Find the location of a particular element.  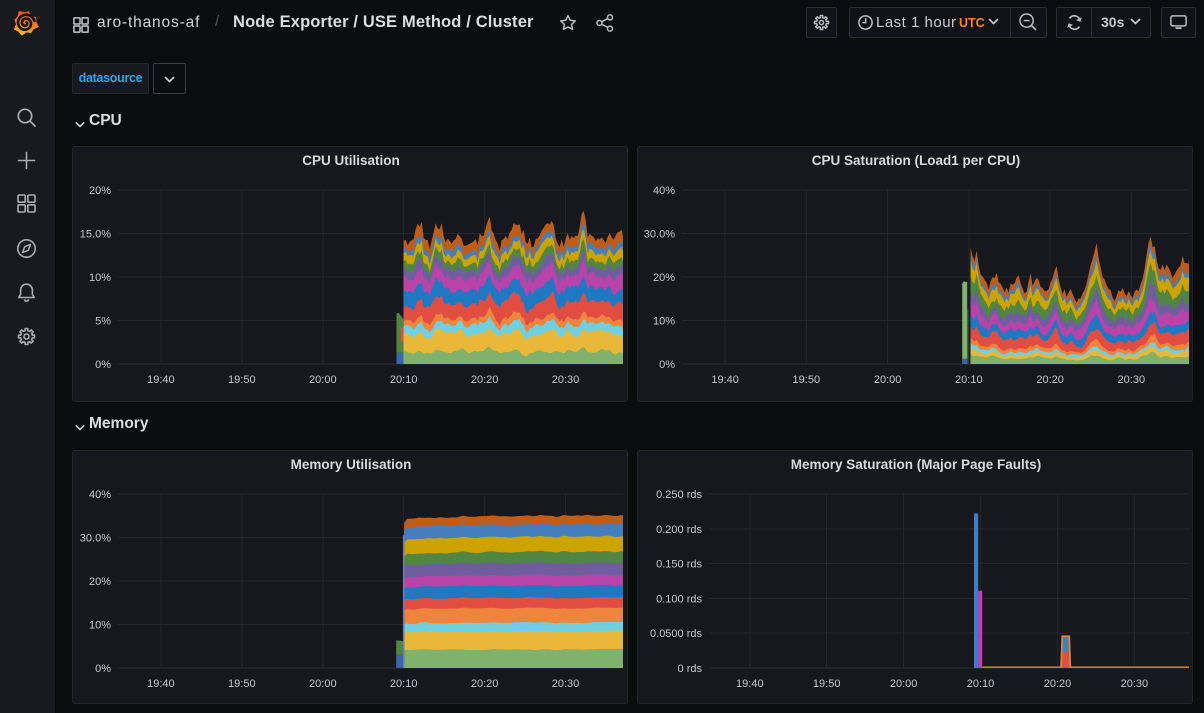

svg-text: 0.200 rds is located at coordinates (679, 530).